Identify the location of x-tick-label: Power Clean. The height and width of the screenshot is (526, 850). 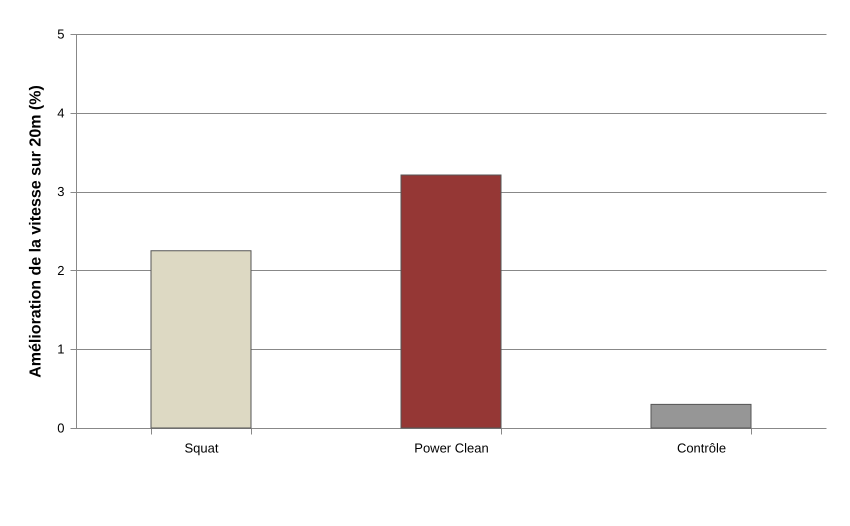
(451, 448).